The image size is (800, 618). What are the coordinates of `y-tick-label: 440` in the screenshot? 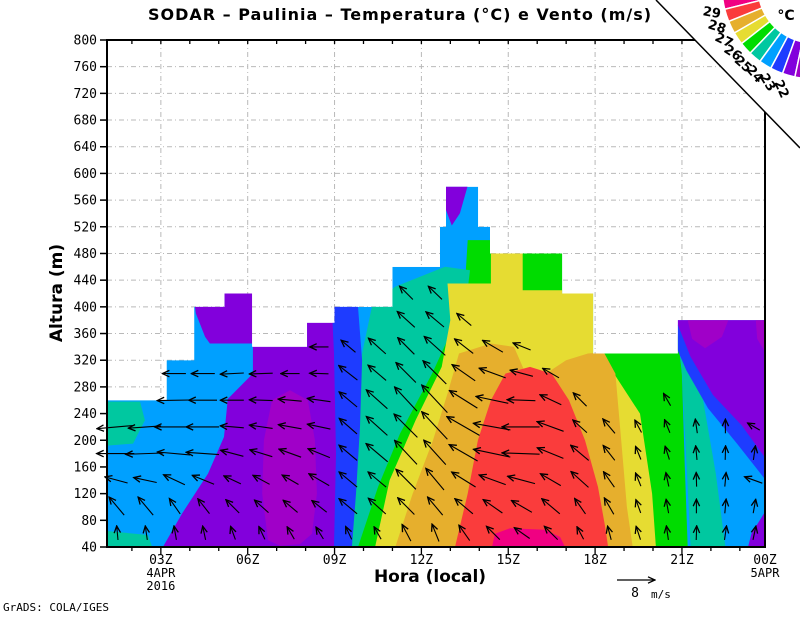 It's located at (85, 281).